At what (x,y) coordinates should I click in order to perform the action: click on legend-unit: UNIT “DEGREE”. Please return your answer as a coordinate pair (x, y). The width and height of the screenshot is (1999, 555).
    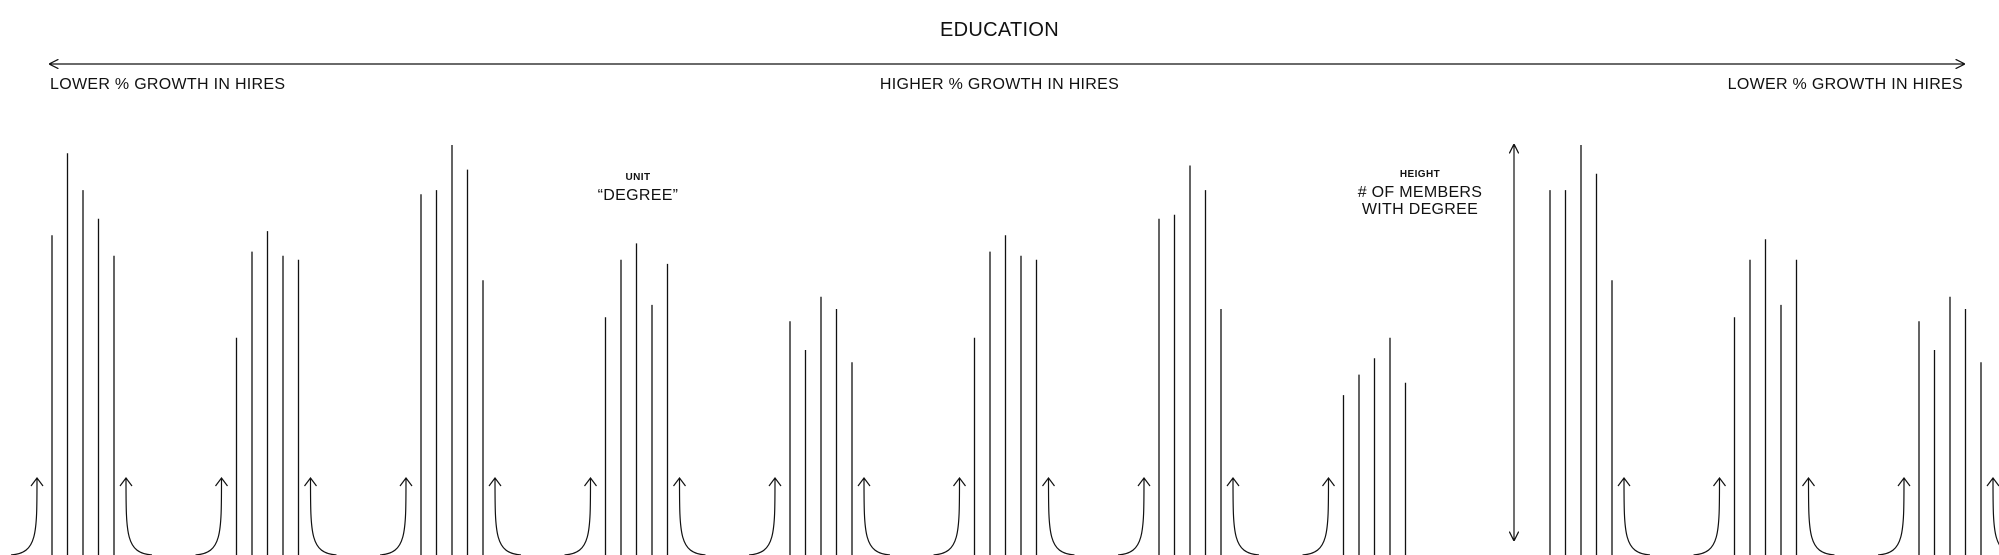
    Looking at the image, I should click on (638, 188).